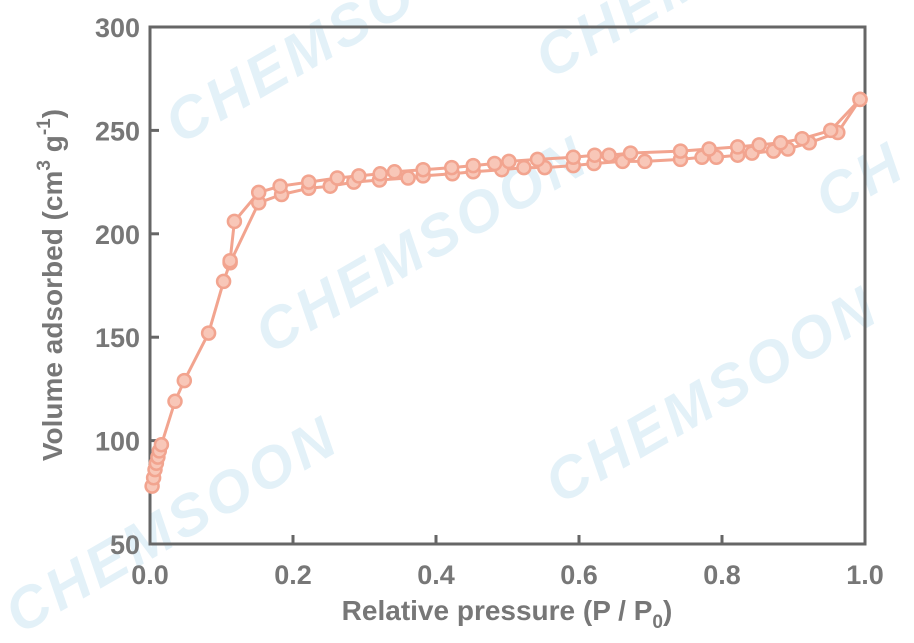 Image resolution: width=914 pixels, height=643 pixels. What do you see at coordinates (621, 45) in the screenshot?
I see `watermark: CHEM` at bounding box center [621, 45].